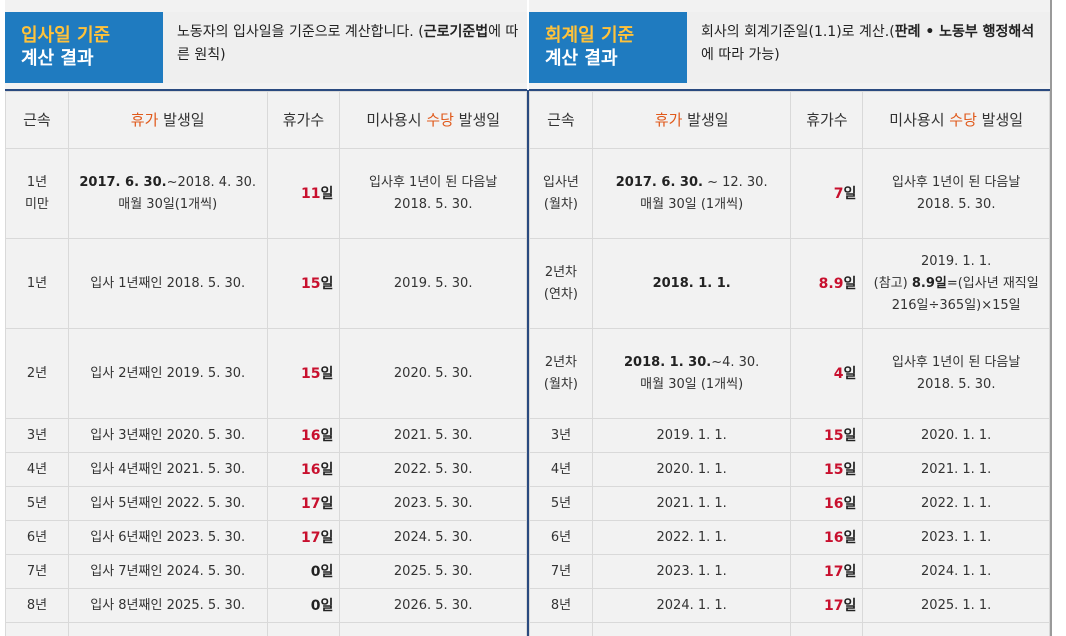 Image resolution: width=1066 pixels, height=636 pixels. I want to click on pay-date-cell: 2024. 1. 1., so click(956, 571).